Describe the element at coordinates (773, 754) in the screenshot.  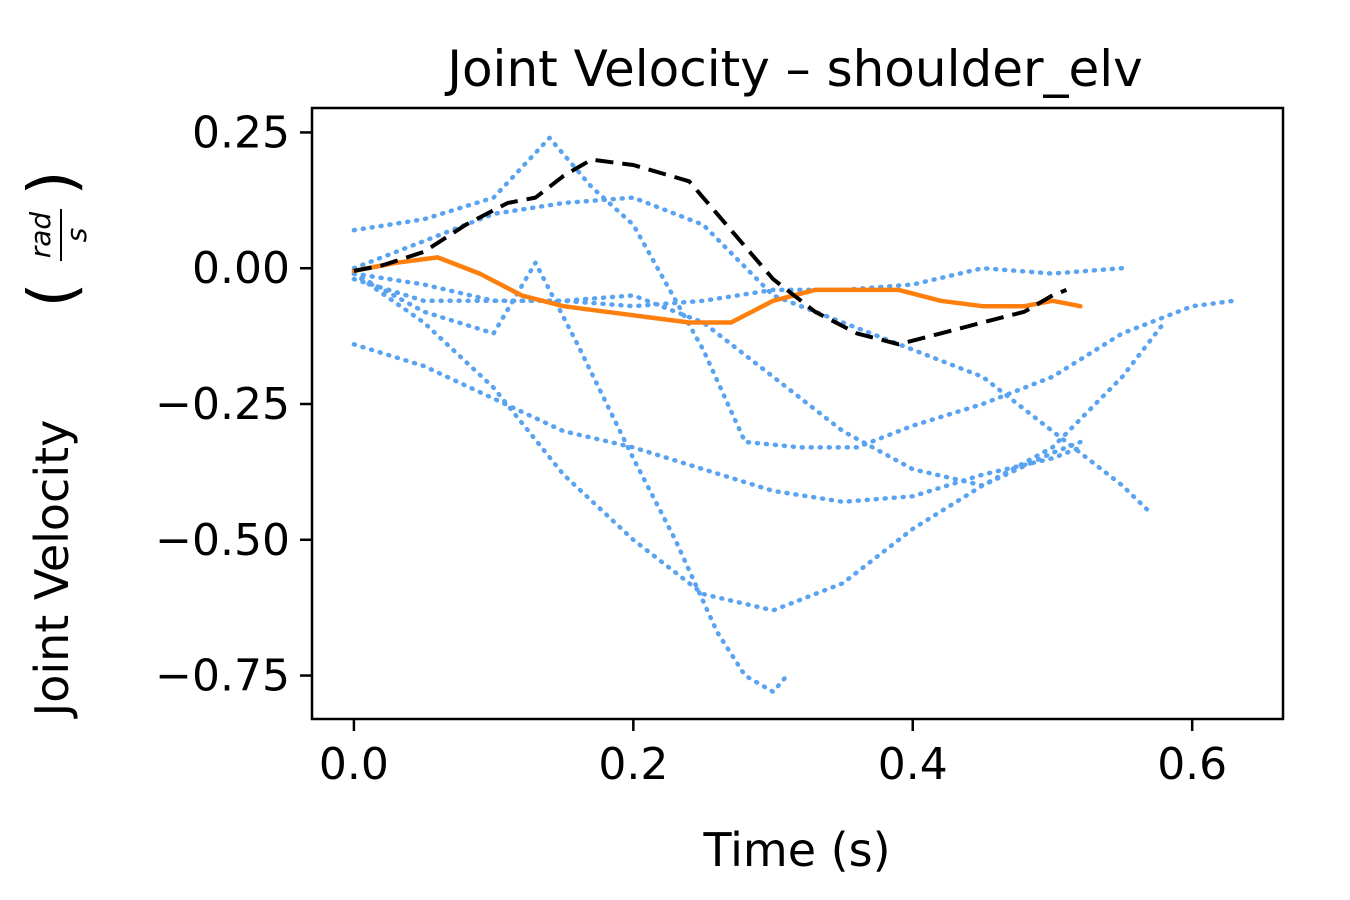
I see `x-axis: 0.0 0.2 0.4 0.6` at that location.